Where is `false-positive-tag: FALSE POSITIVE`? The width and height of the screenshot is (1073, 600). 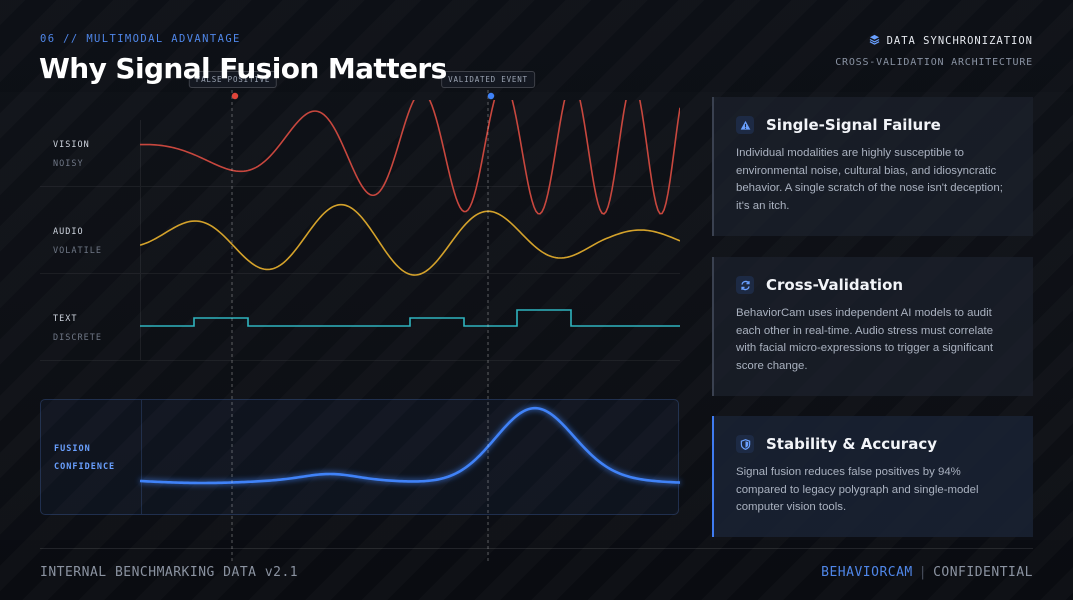 false-positive-tag: FALSE POSITIVE is located at coordinates (233, 79).